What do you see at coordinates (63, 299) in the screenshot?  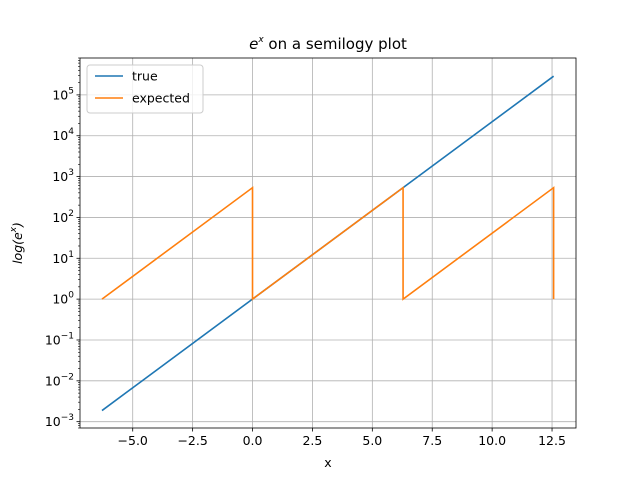 I see `y-tick-label: 10⁰` at bounding box center [63, 299].